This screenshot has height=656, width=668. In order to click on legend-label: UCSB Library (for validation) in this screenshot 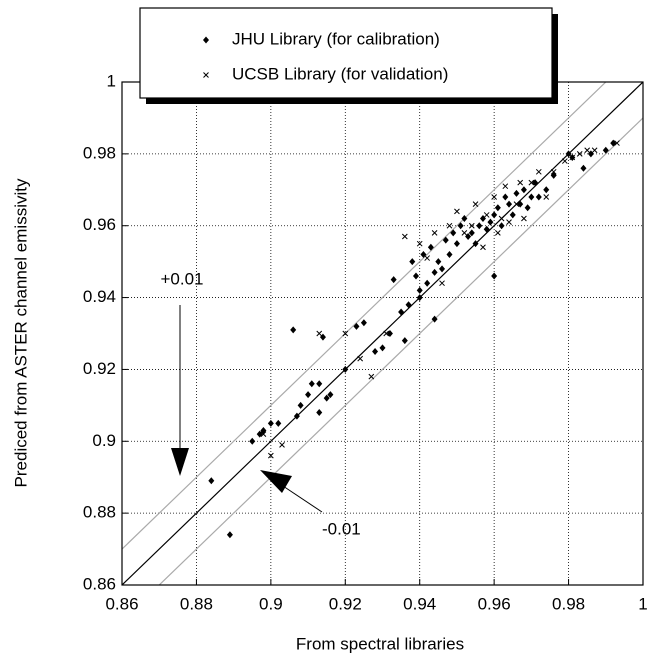, I will do `click(340, 73)`.